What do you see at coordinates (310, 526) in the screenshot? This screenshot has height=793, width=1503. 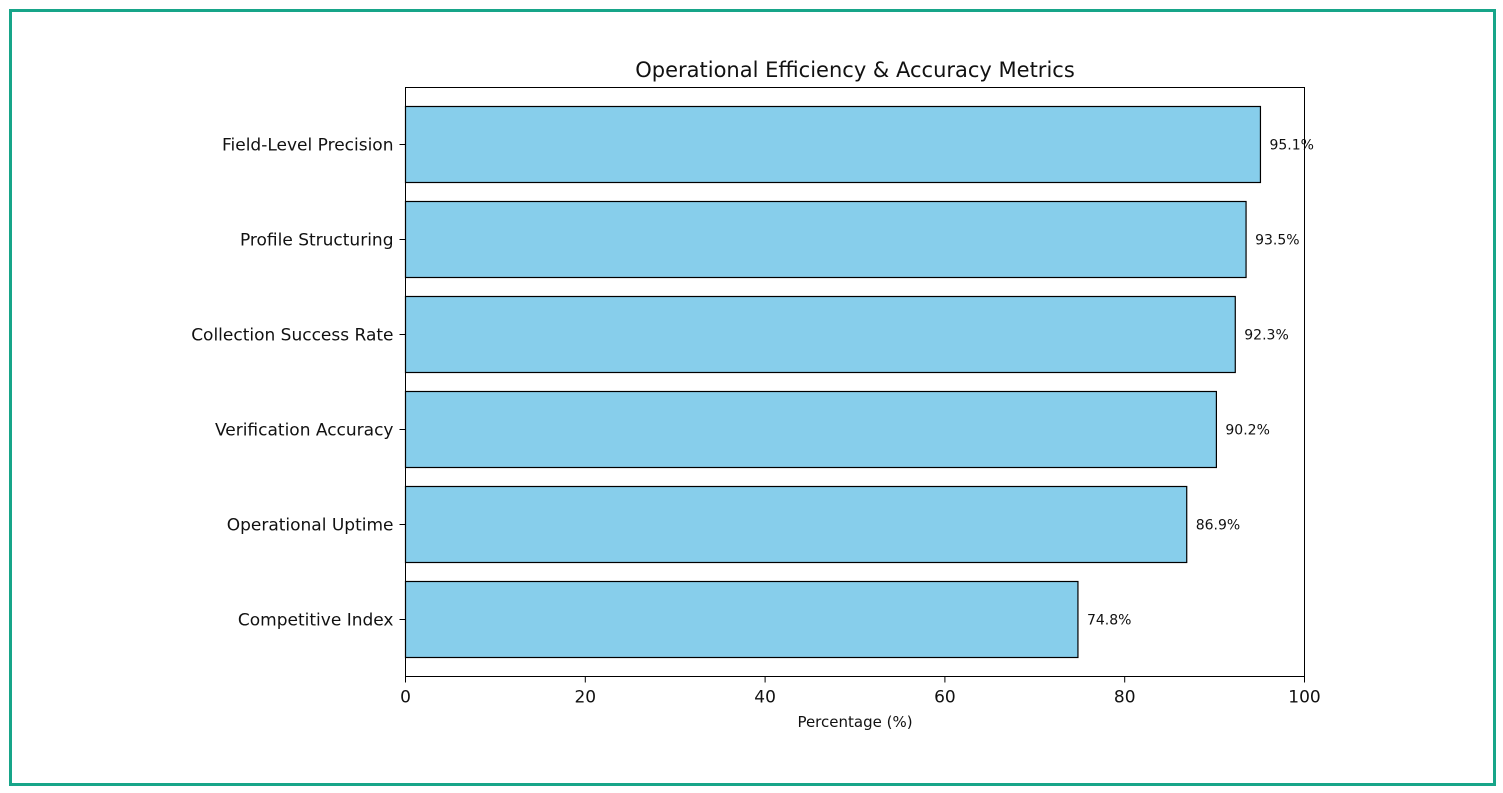 I see `category-label: Operational Uptime` at bounding box center [310, 526].